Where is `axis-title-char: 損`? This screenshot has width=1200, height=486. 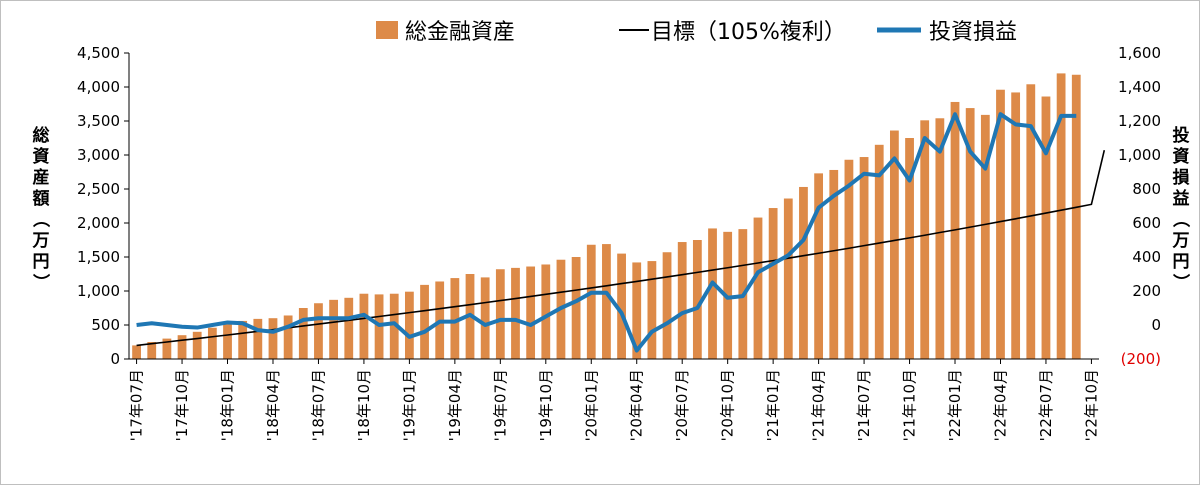 axis-title-char: 損 is located at coordinates (1182, 177).